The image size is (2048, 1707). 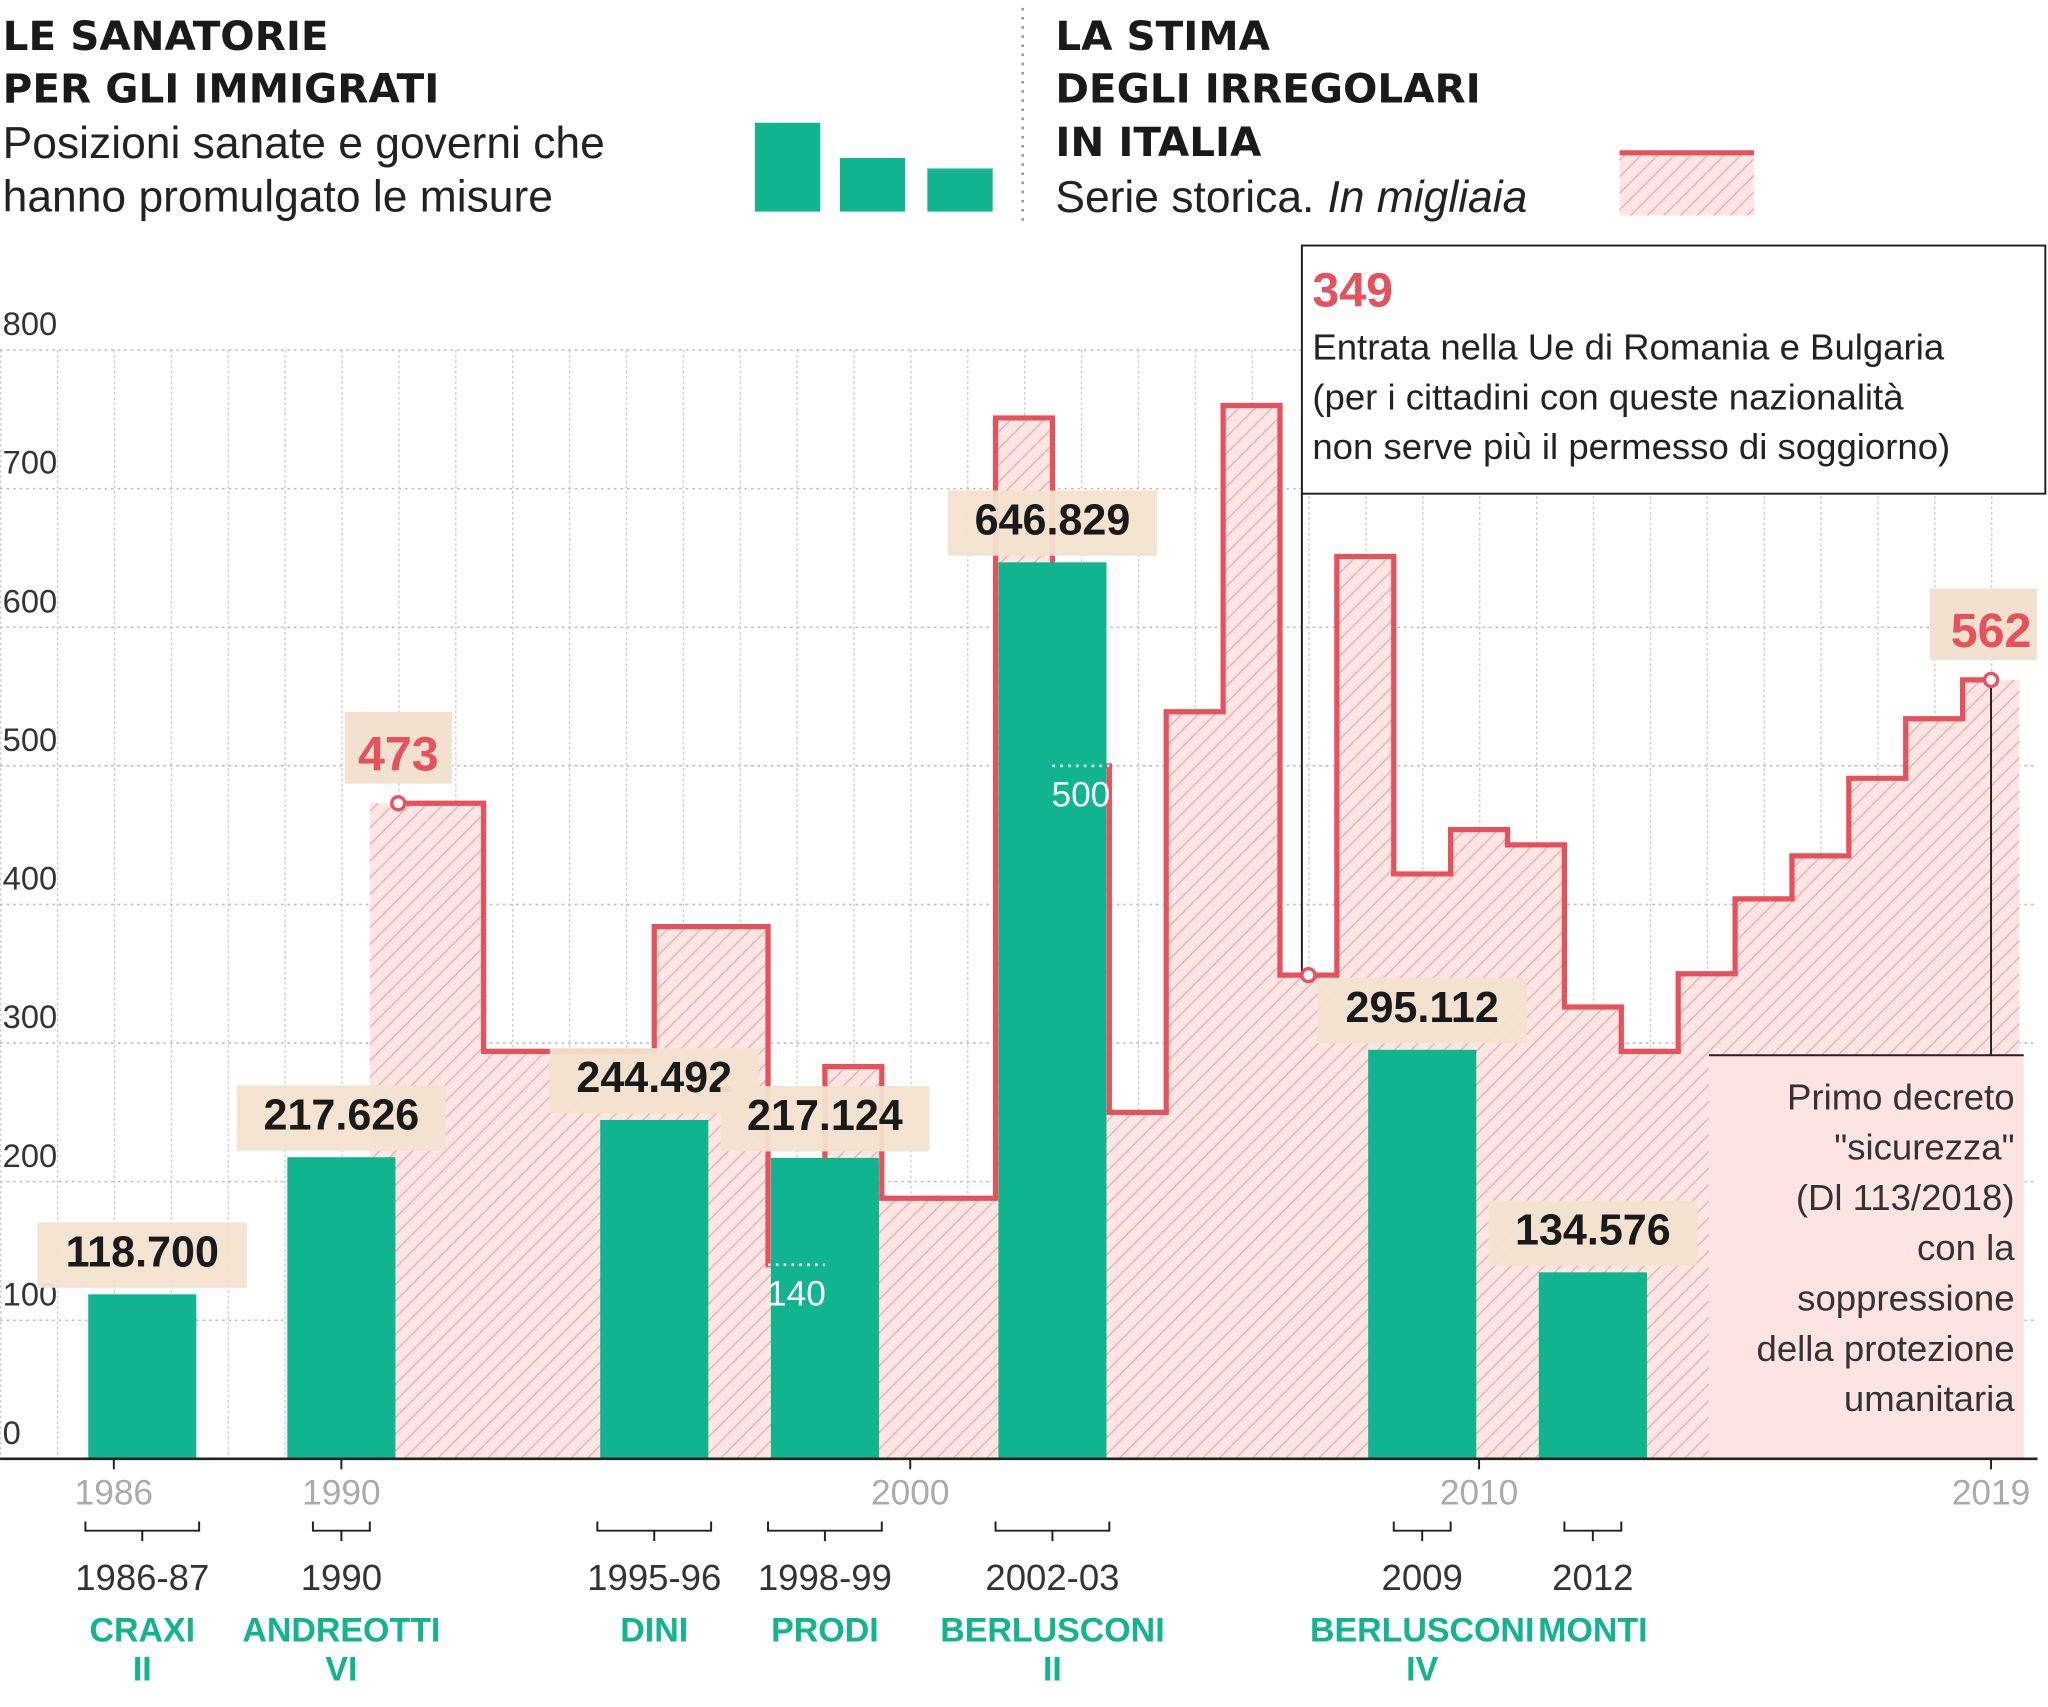 What do you see at coordinates (12, 1432) in the screenshot?
I see `y-tick-label: 0` at bounding box center [12, 1432].